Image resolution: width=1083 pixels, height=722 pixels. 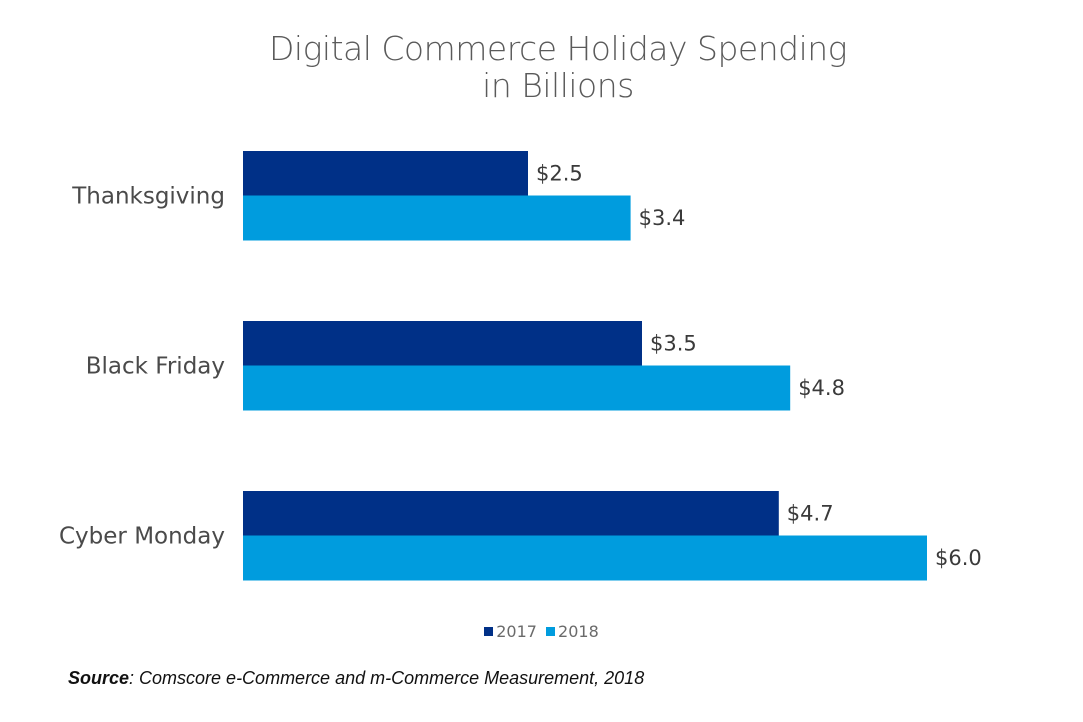 I want to click on data-label: $4.7, so click(x=810, y=513).